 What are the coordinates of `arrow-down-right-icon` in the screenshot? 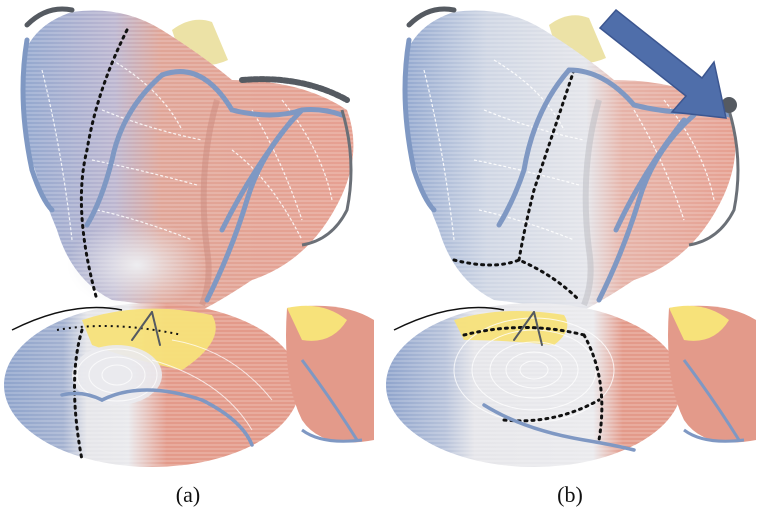 It's located at (662, 63).